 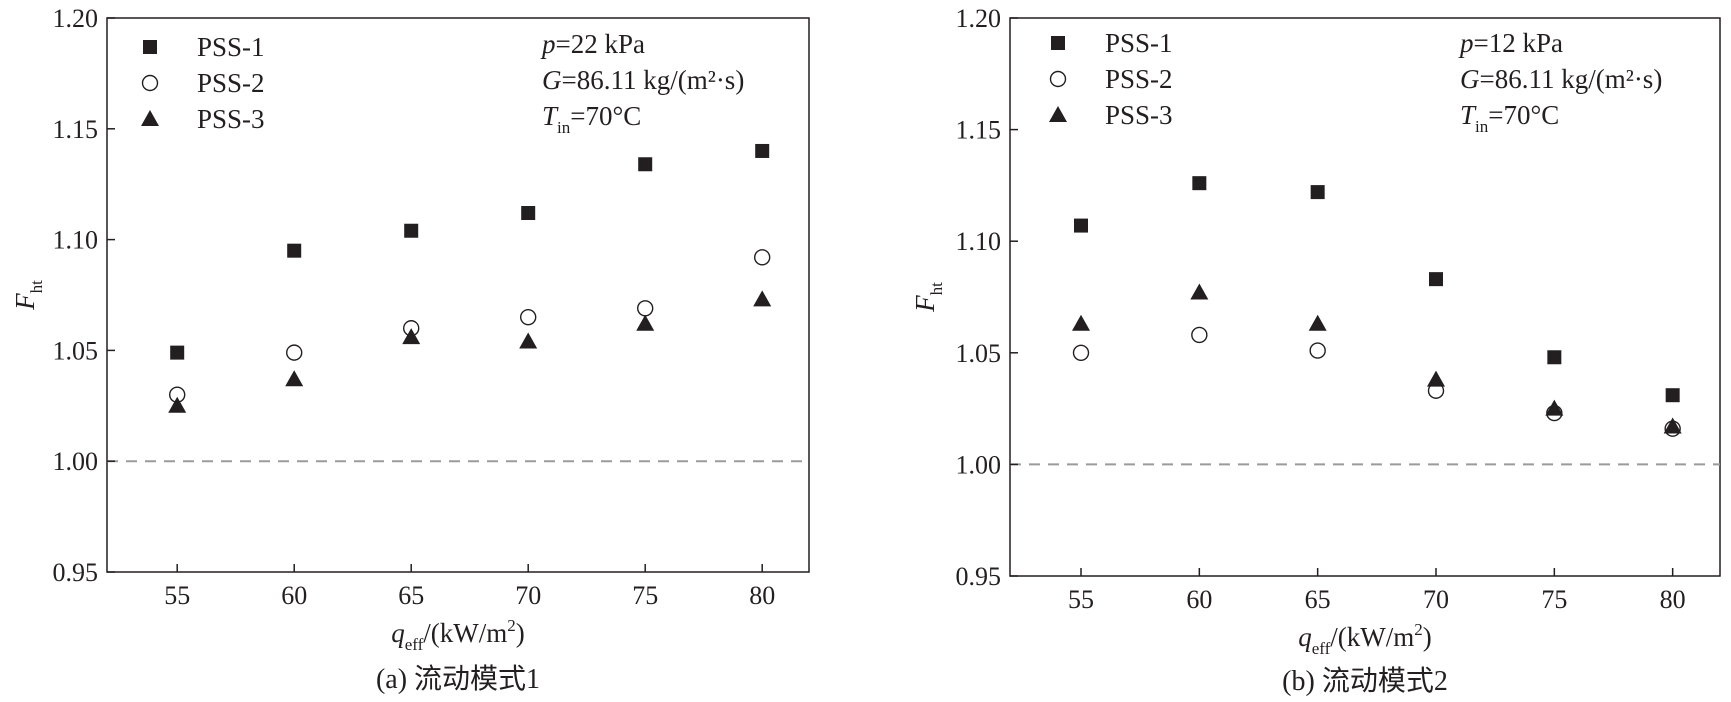 What do you see at coordinates (1510, 43) in the screenshot?
I see `condition-annotation: p=12 kPa` at bounding box center [1510, 43].